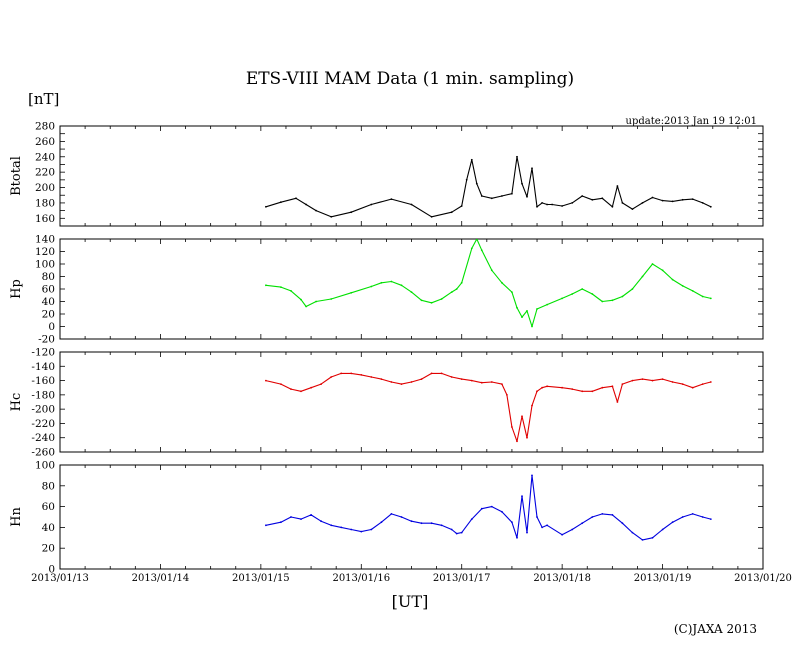  I want to click on y-axis-label: Hp, so click(16, 289).